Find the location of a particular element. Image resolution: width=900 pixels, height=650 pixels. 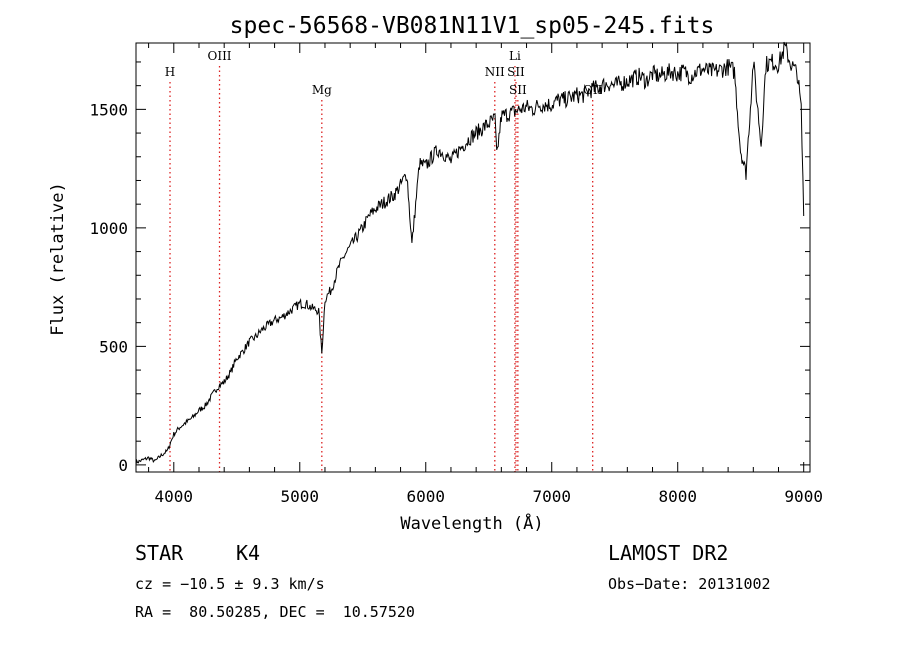

spectral-line-label: OIII is located at coordinates (219, 56).